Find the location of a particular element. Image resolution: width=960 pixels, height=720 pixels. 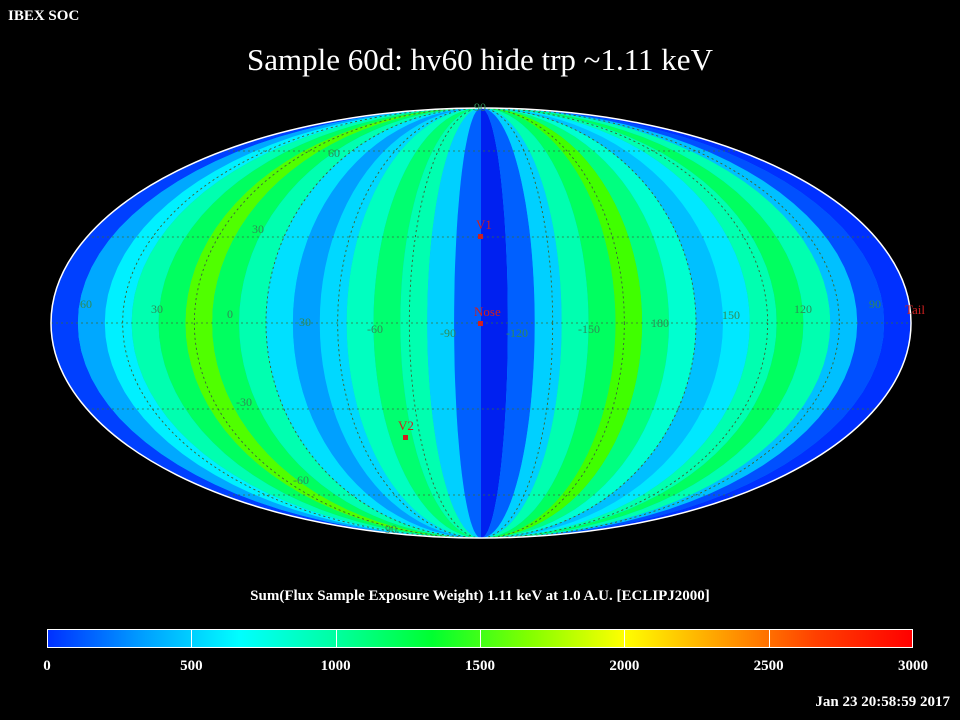

lat-label-neg60: -60 is located at coordinates (301, 480).